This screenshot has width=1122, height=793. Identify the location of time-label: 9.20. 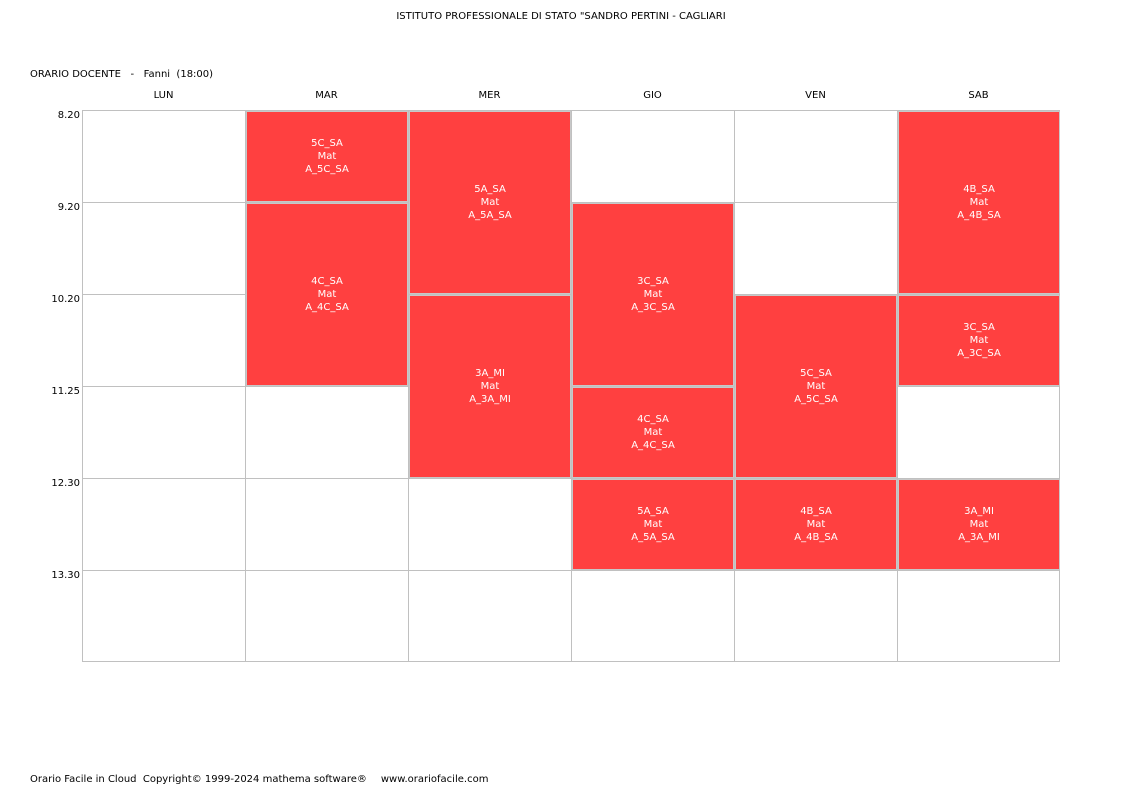
(68, 207).